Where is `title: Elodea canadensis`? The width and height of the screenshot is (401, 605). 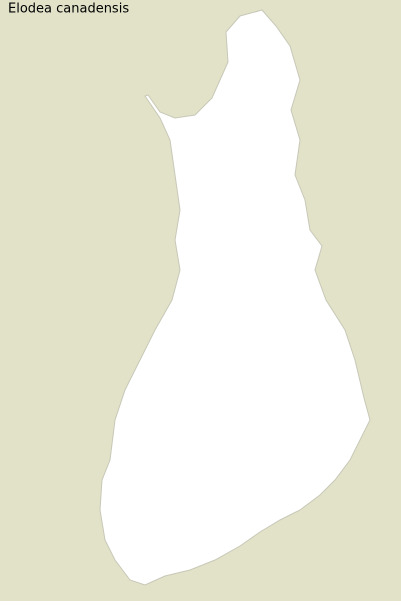 title: Elodea canadensis is located at coordinates (68, 9).